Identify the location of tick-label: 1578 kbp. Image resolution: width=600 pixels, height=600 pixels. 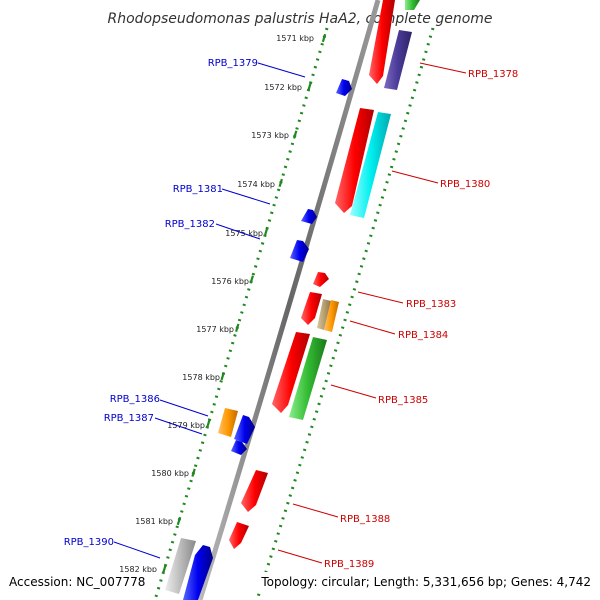
(201, 377).